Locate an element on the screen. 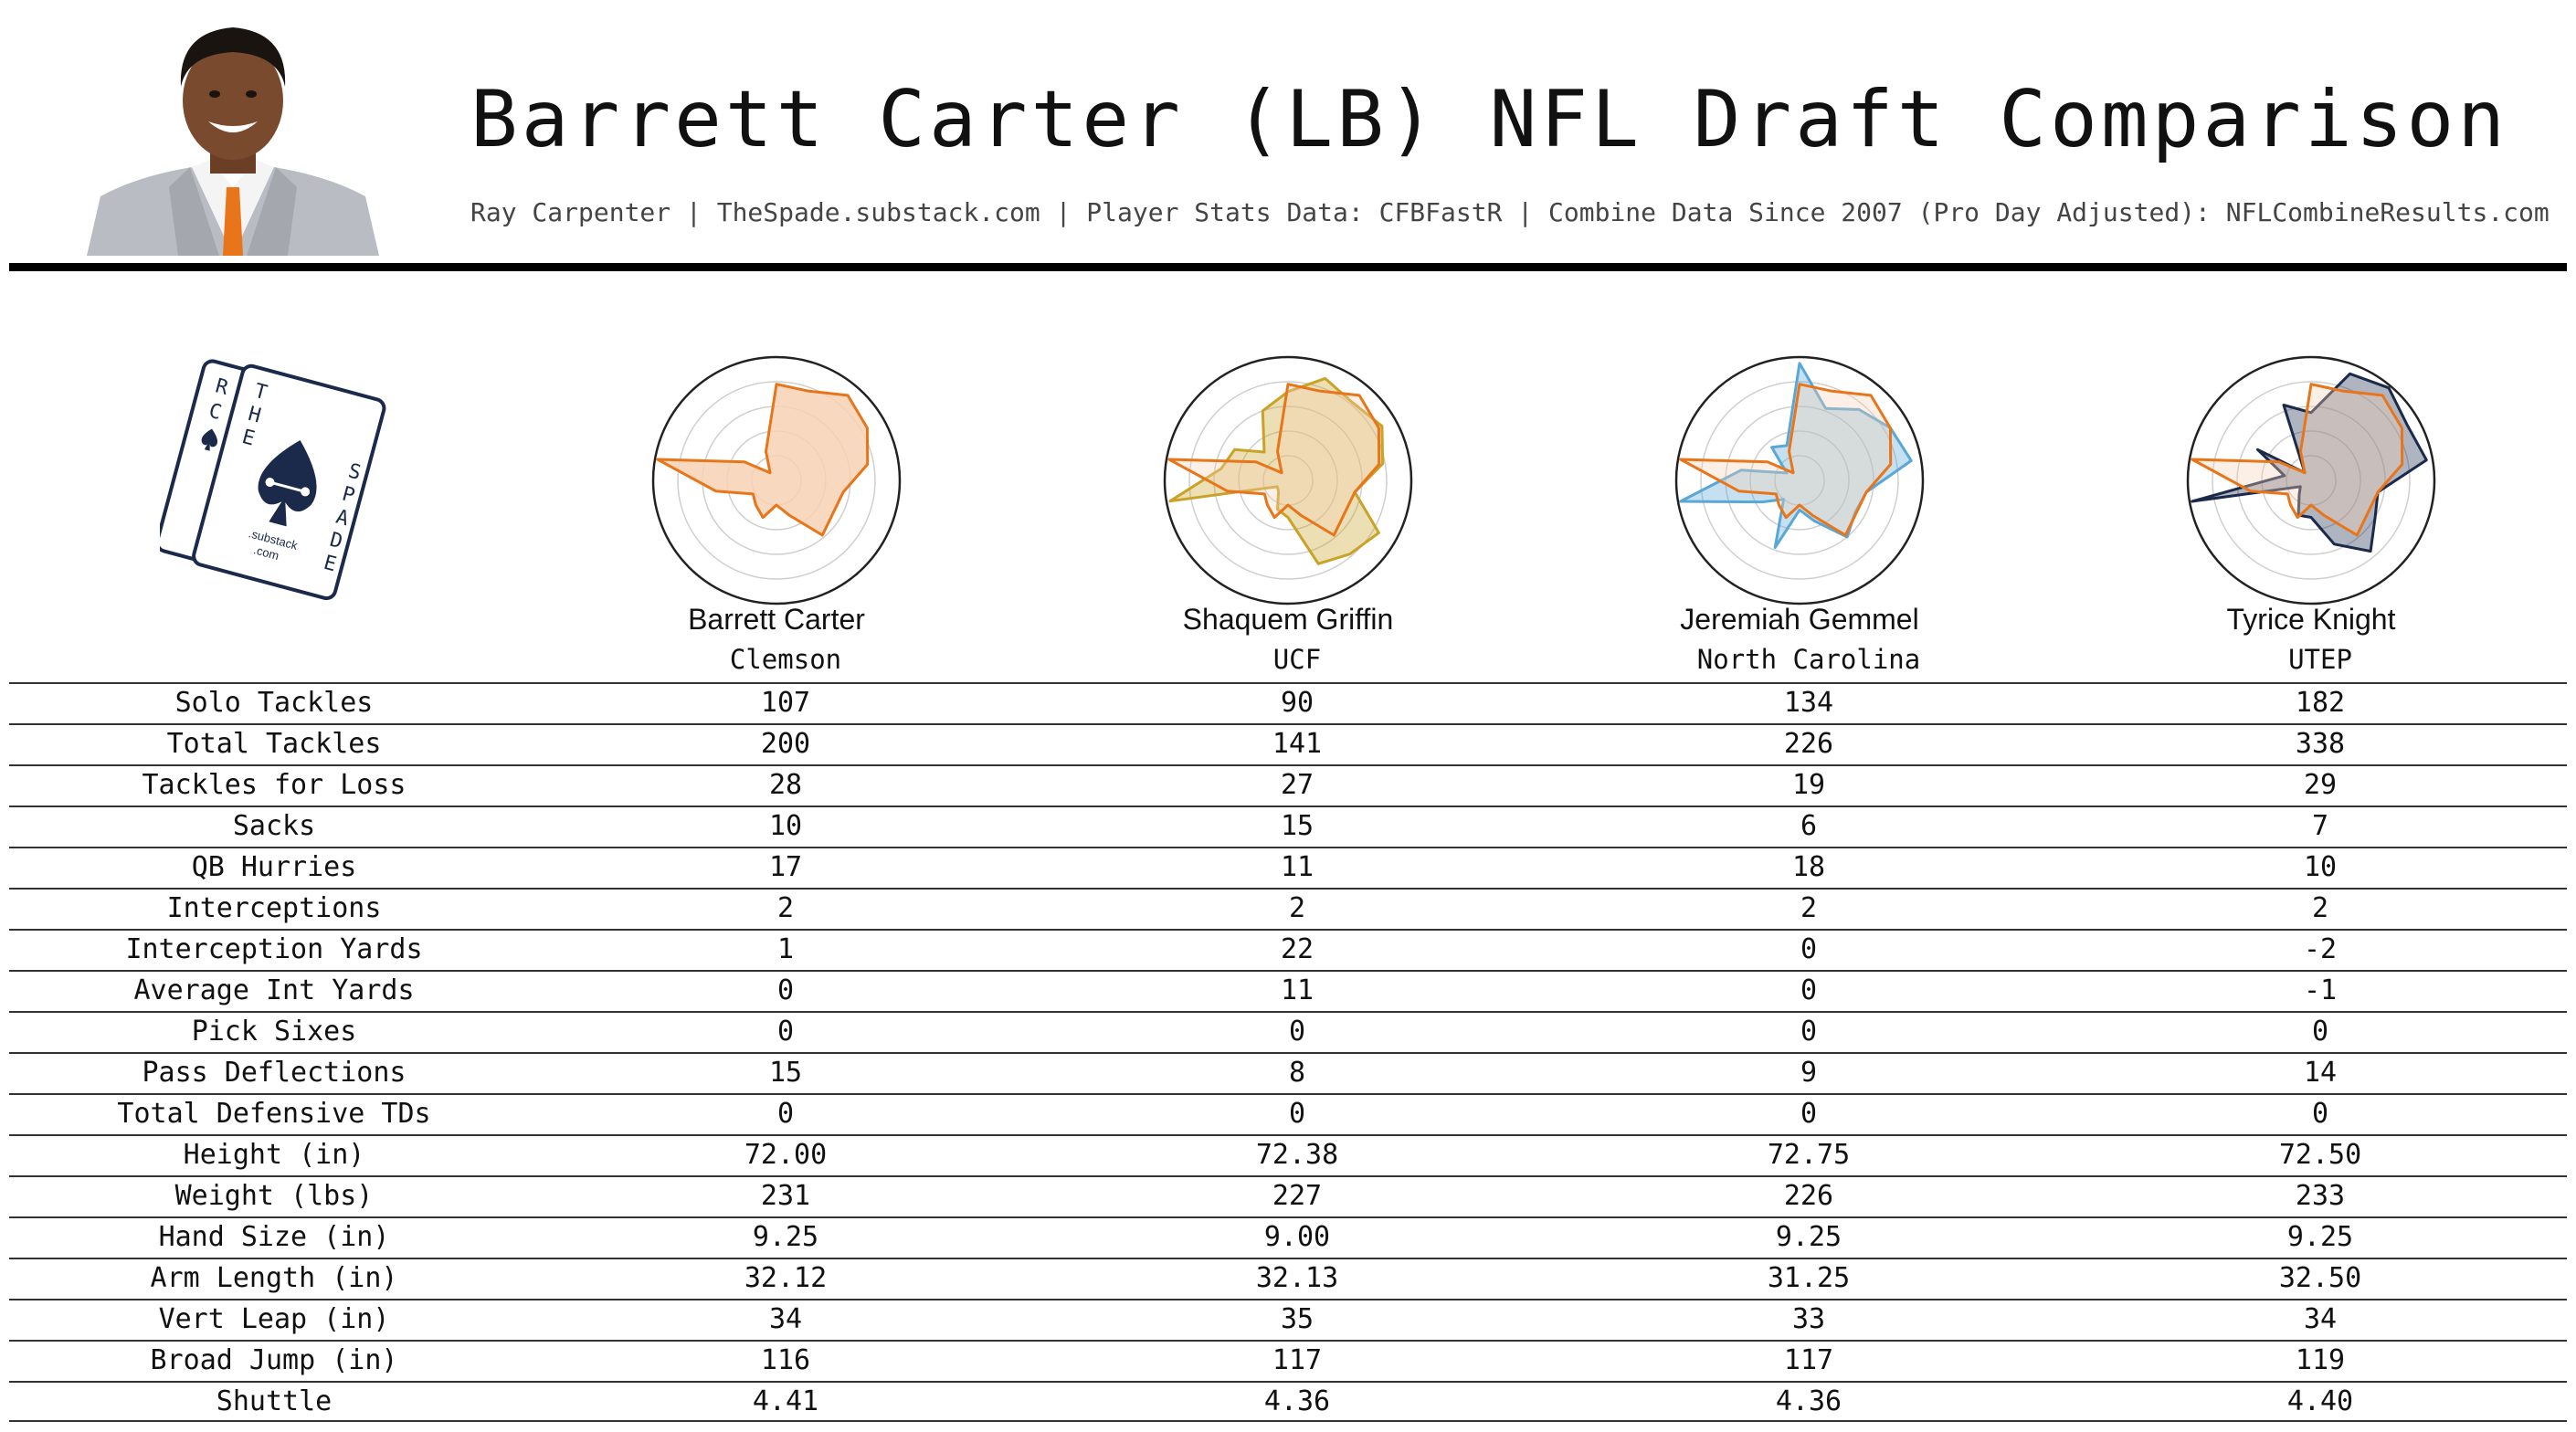 The height and width of the screenshot is (1432, 2576). stat-value: -2 is located at coordinates (2320, 949).